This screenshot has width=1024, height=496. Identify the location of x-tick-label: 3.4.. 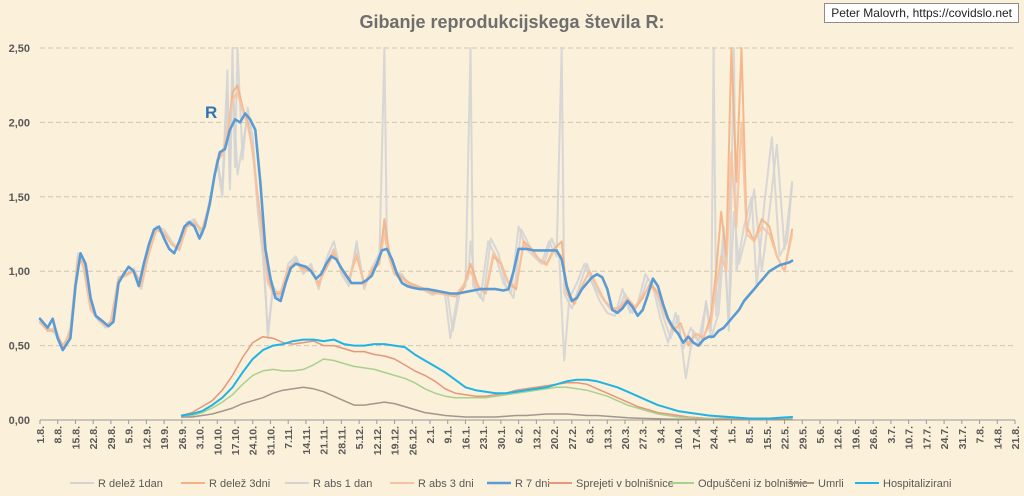
(661, 435).